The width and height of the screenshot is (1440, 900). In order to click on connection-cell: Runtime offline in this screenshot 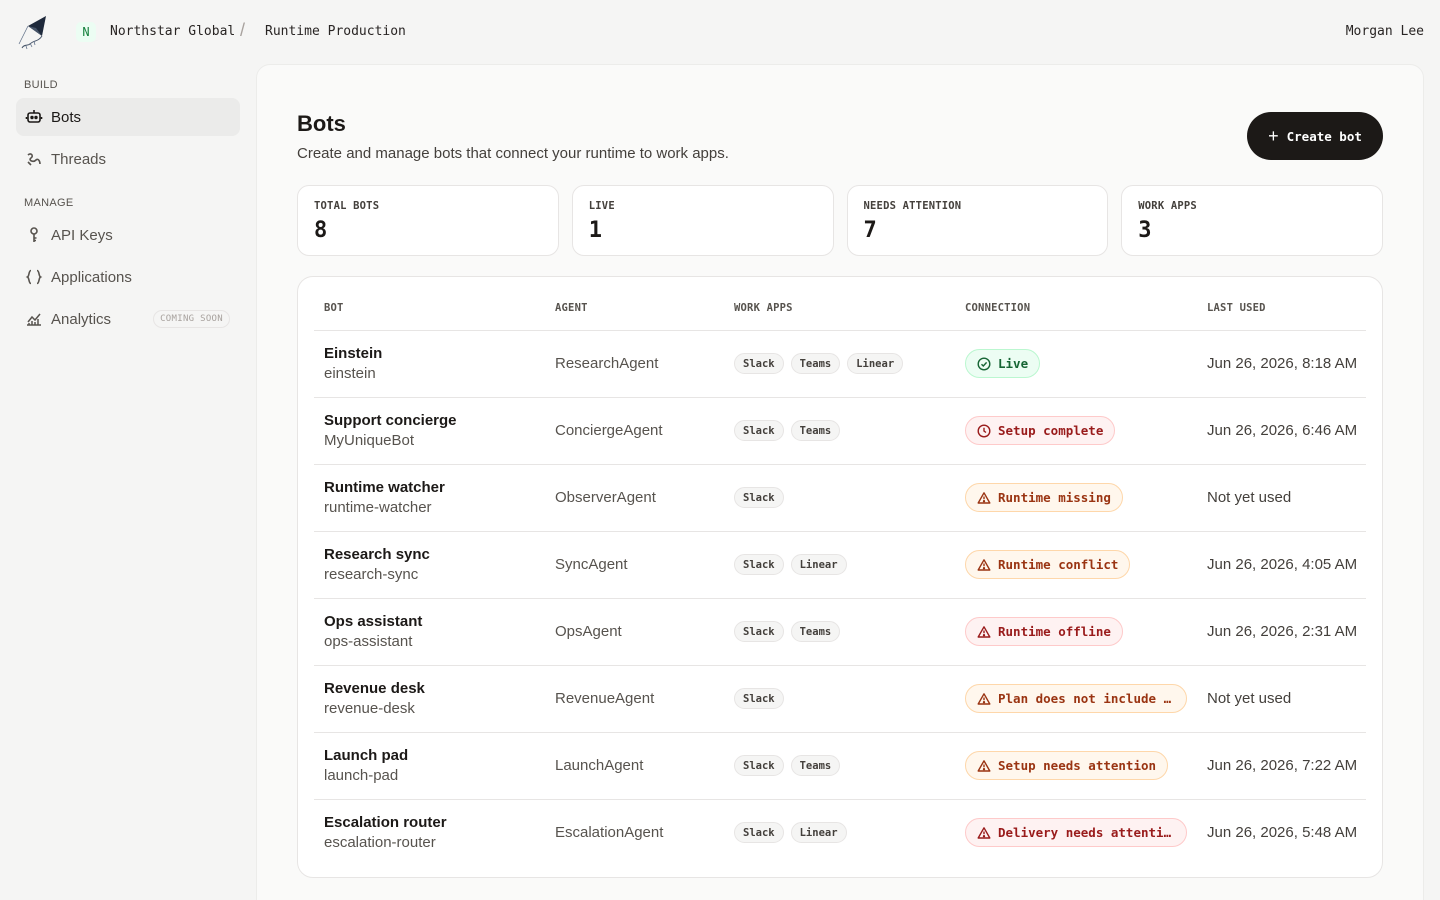, I will do `click(1076, 632)`.